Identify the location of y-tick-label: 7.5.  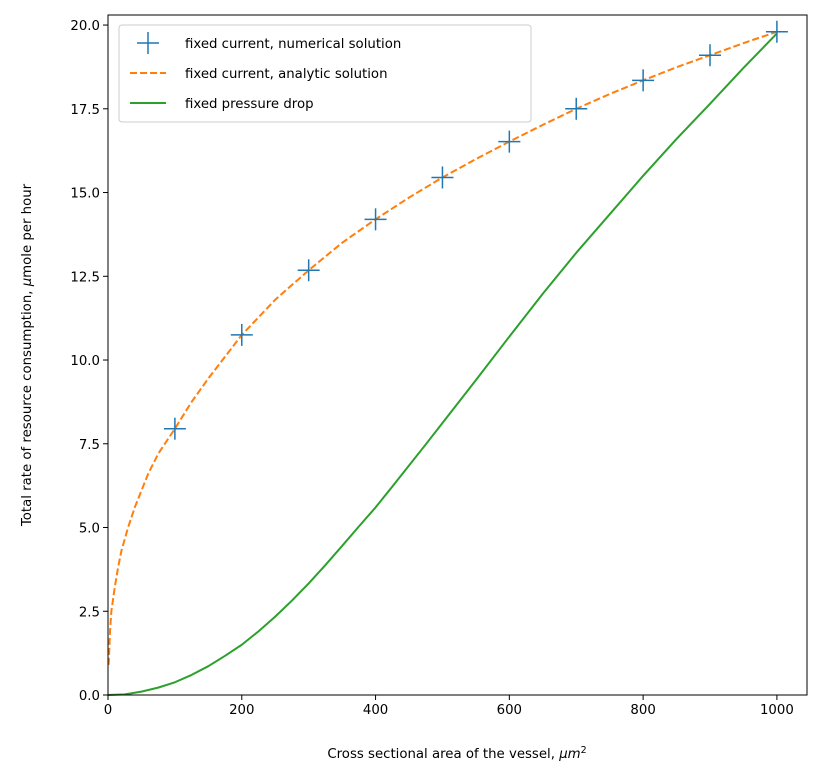
(89, 445).